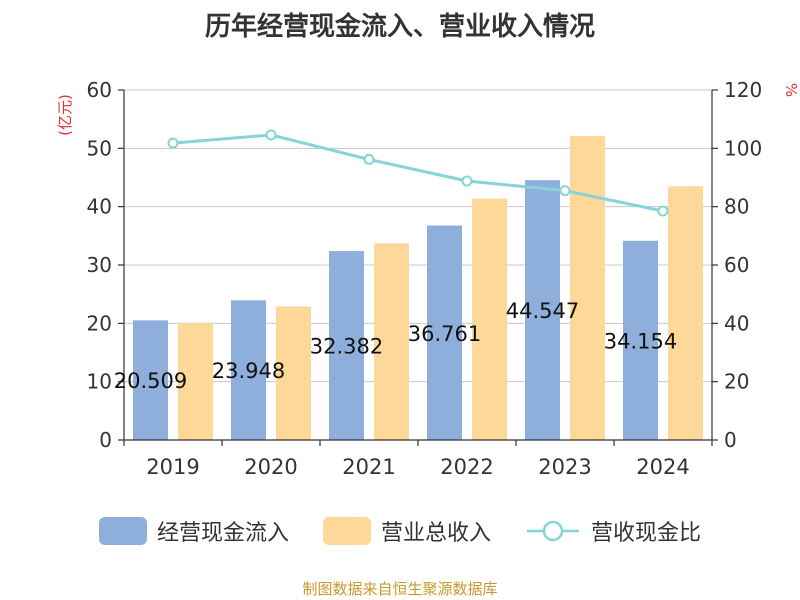 The width and height of the screenshot is (800, 600). I want to click on data-label-cash-inflow: 34.154, so click(640, 341).